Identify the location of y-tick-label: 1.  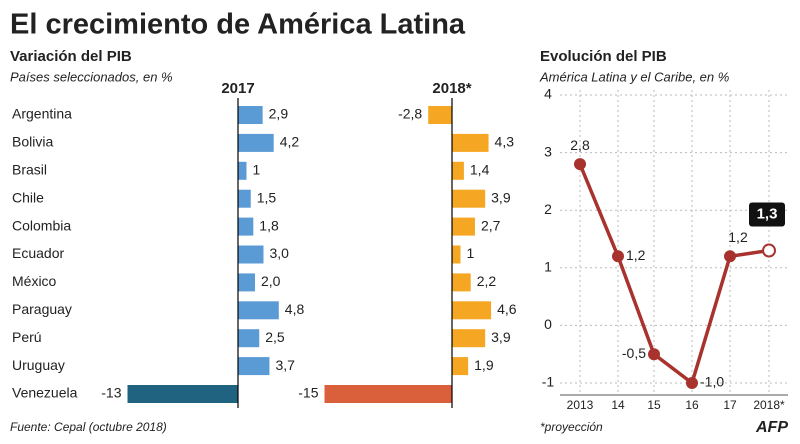
(548, 267).